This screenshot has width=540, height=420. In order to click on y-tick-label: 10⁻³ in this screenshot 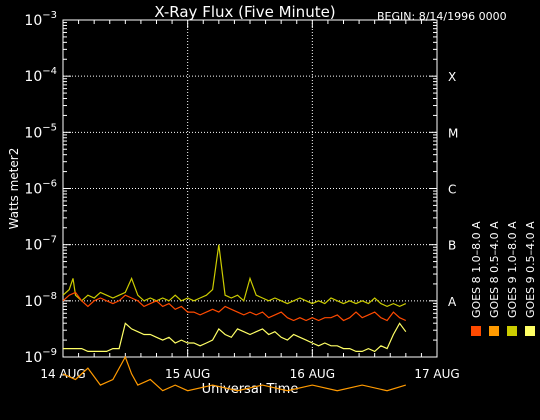, I will do `click(40, 19)`.